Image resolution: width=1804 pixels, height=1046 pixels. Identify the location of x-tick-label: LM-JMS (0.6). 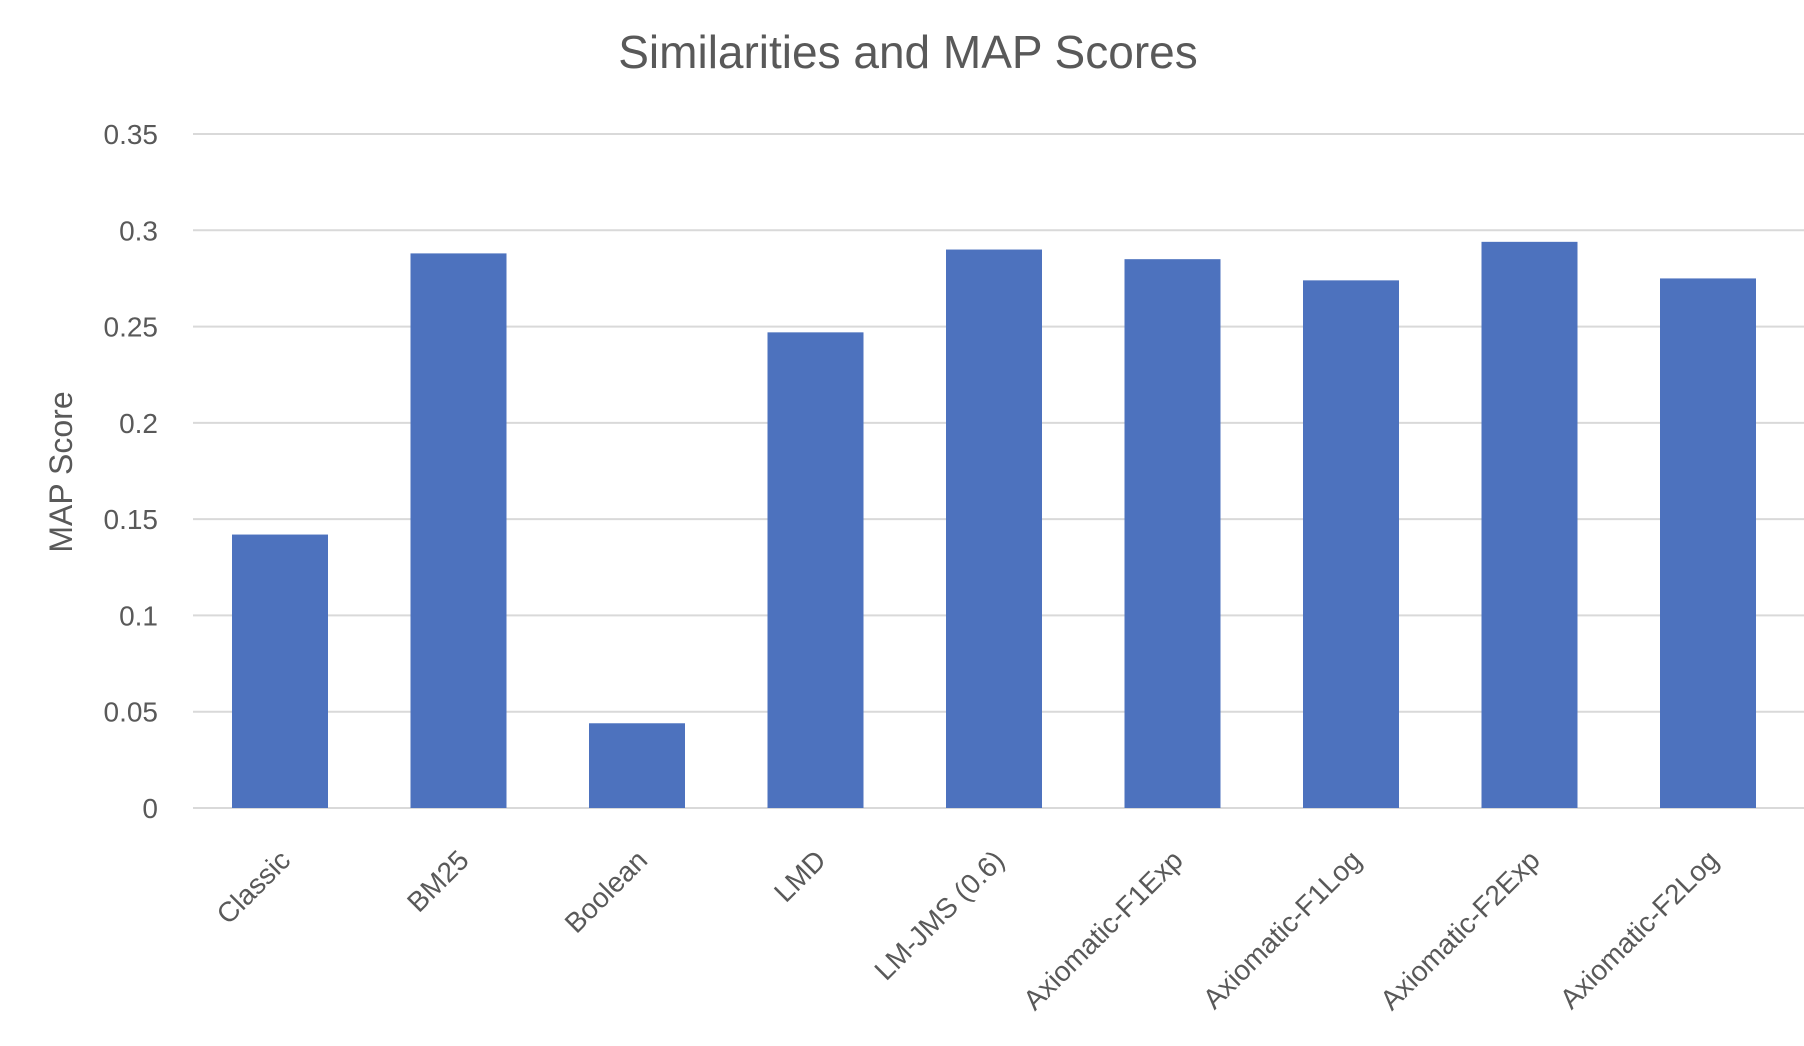
(939, 915).